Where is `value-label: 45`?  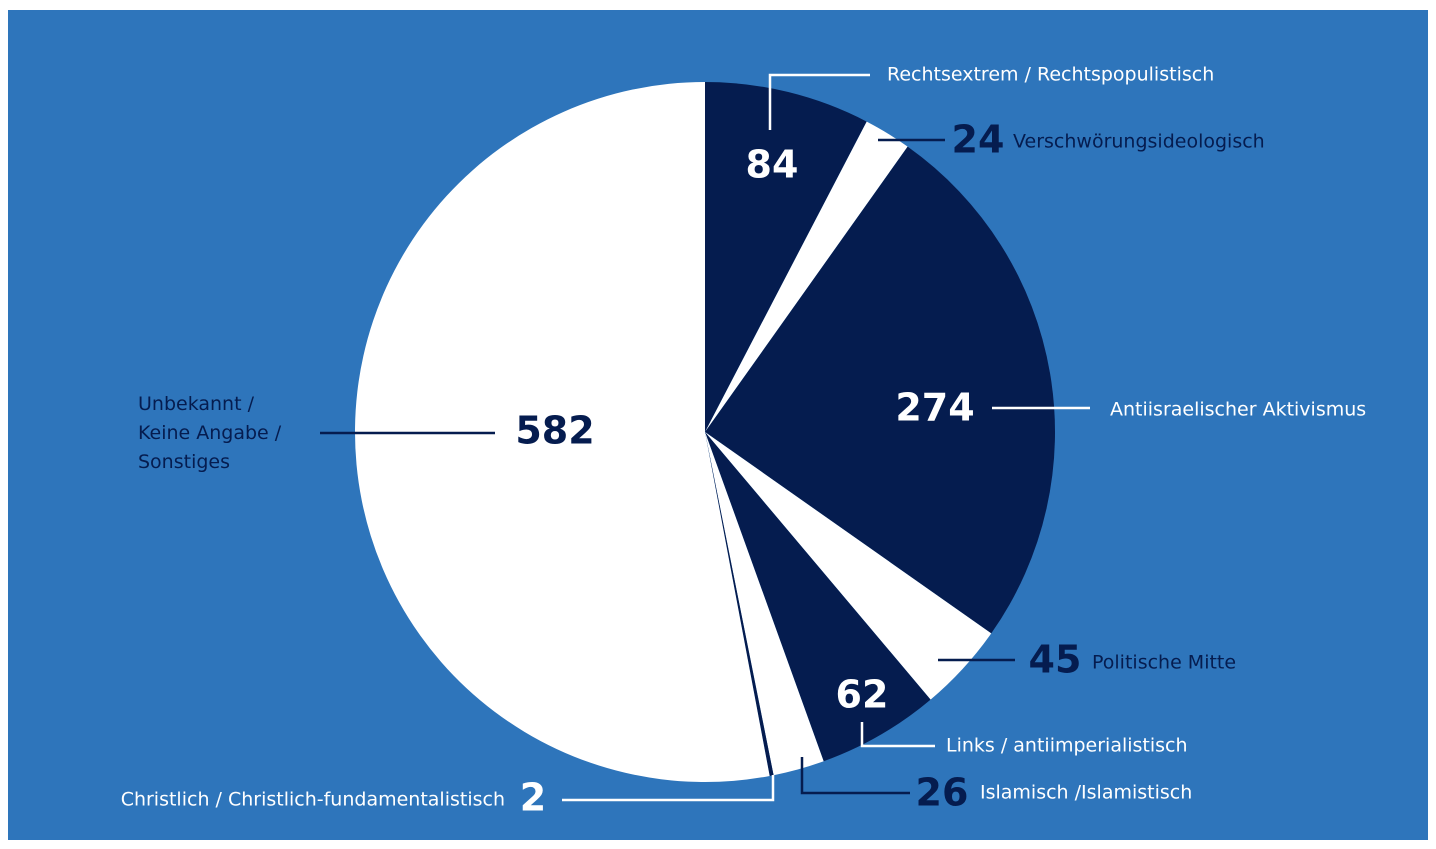 value-label: 45 is located at coordinates (1055, 660).